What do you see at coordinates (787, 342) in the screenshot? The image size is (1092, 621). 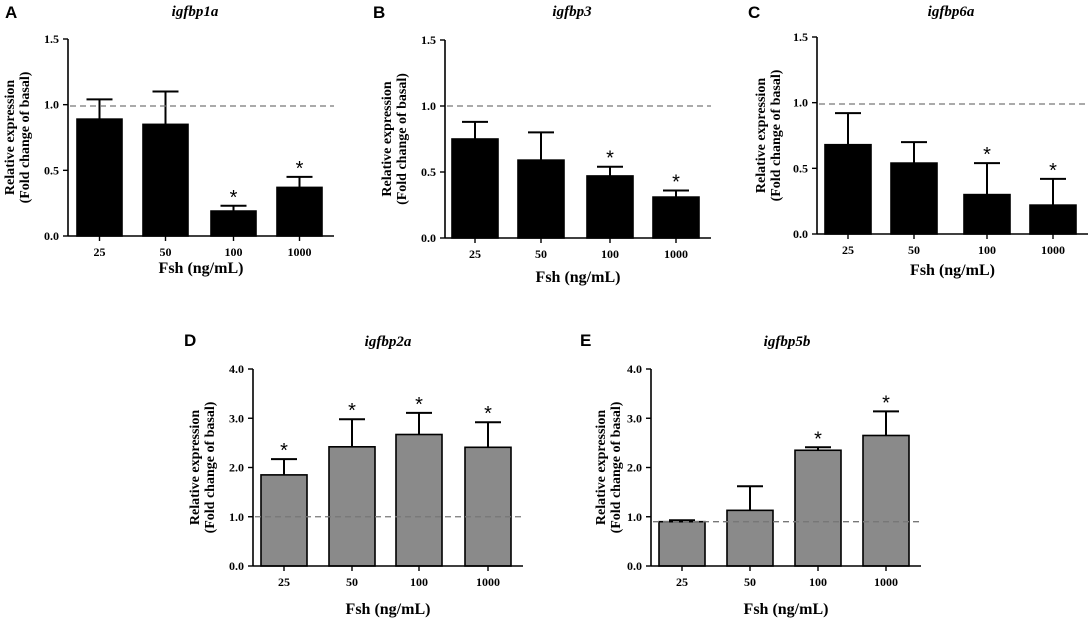 I see `chart-title: igfbp5b` at bounding box center [787, 342].